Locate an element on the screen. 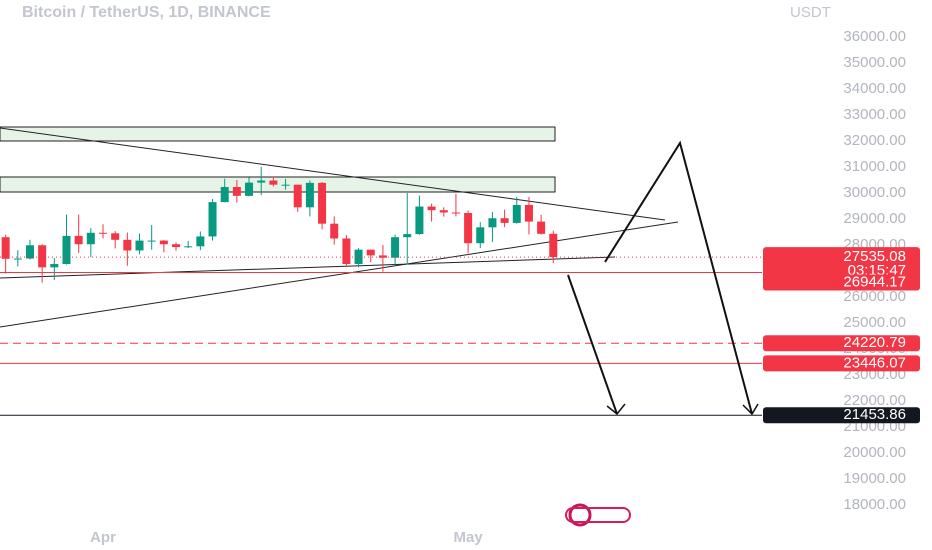  y-tick-label: 22000.00 is located at coordinates (874, 400).